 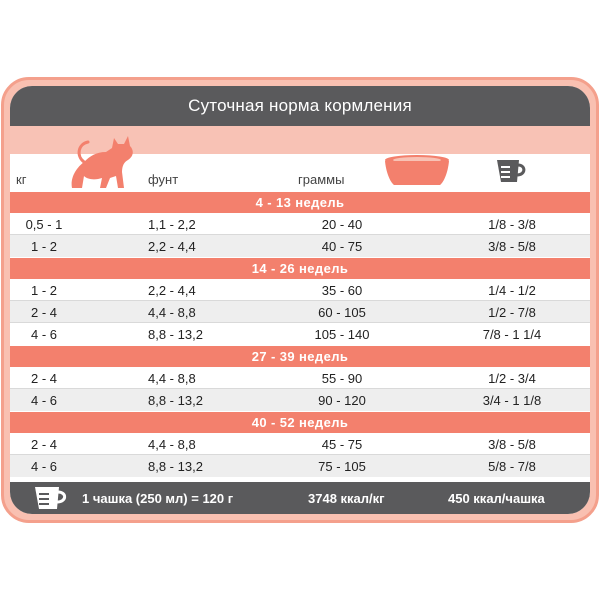 I want to click on footer-kcal-per-cup: 450 ккал/чашка, so click(x=496, y=498).